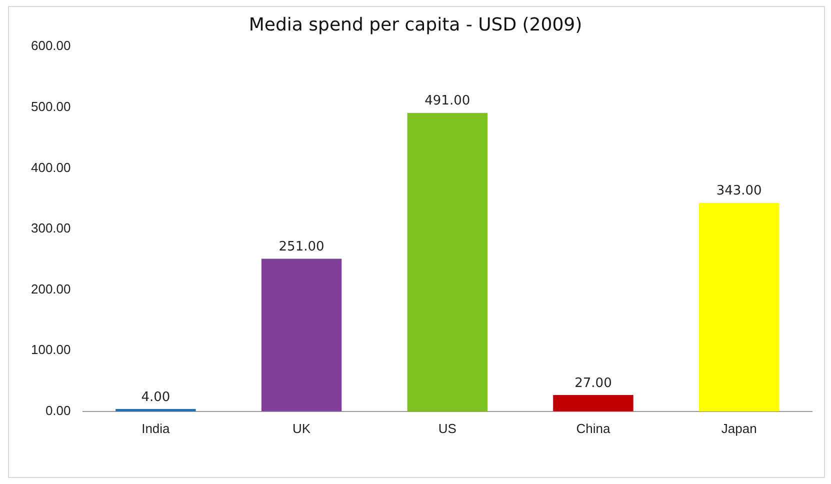  I want to click on chart-title: Media spend per capita - USD (2009), so click(415, 25).